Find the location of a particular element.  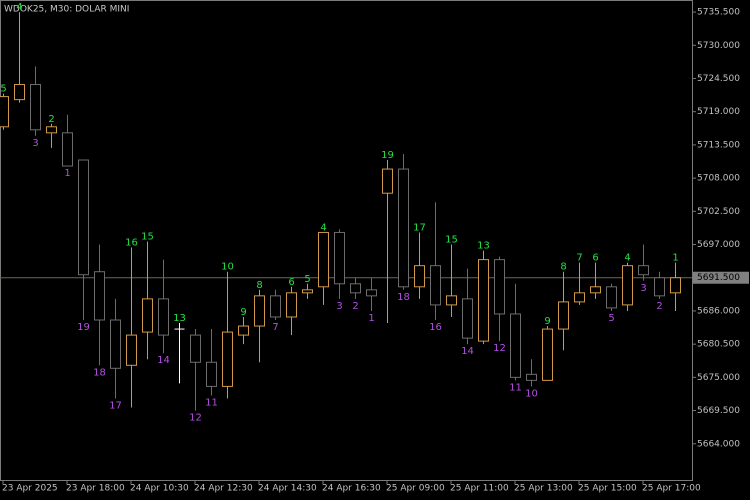

last-price-box is located at coordinates (721, 277).